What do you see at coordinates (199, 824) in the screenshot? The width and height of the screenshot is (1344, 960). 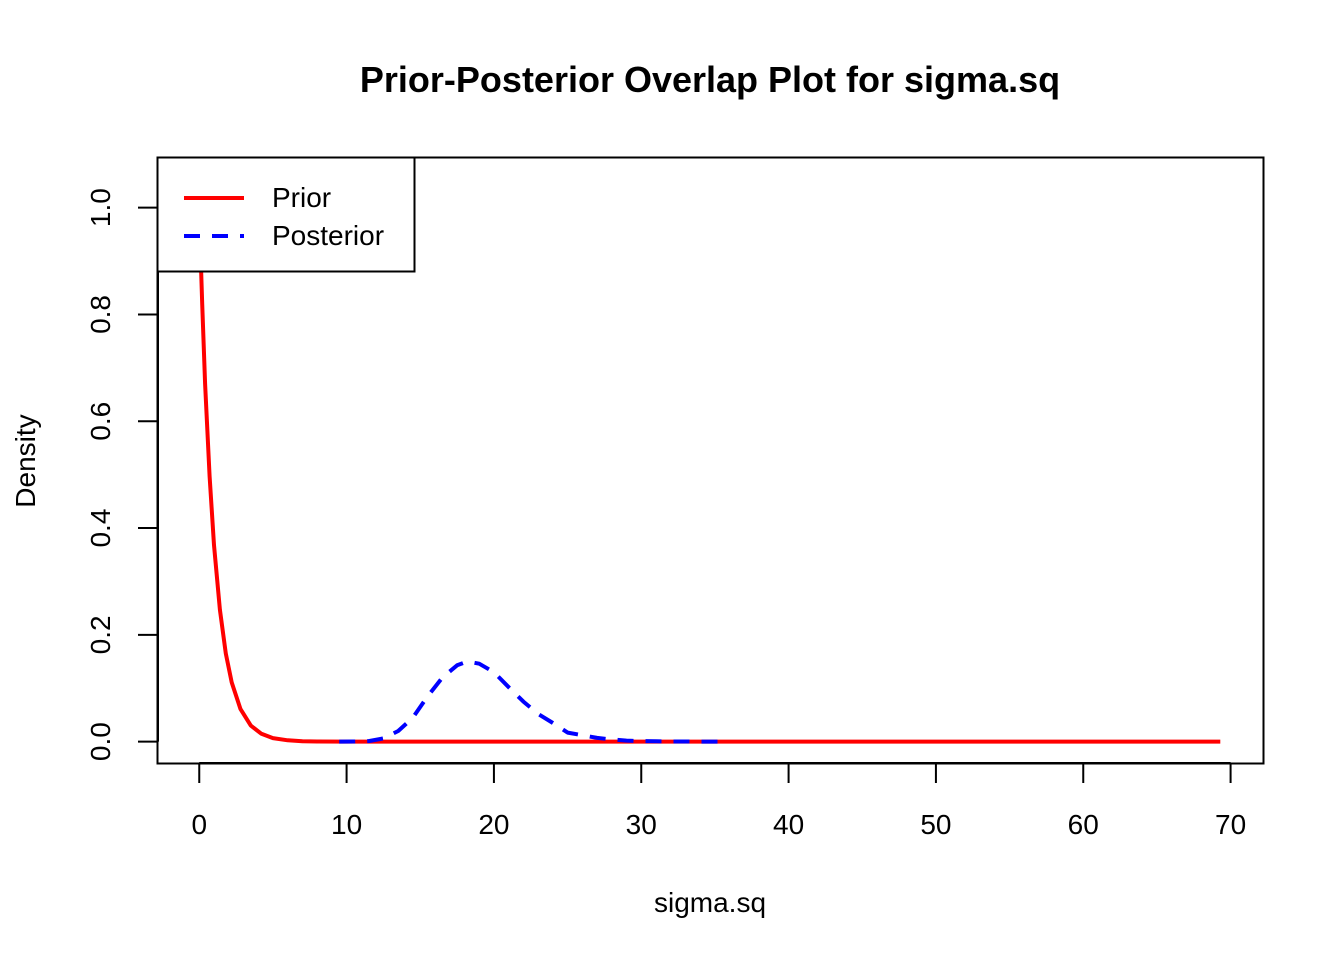 I see `x-tick-label: 0` at bounding box center [199, 824].